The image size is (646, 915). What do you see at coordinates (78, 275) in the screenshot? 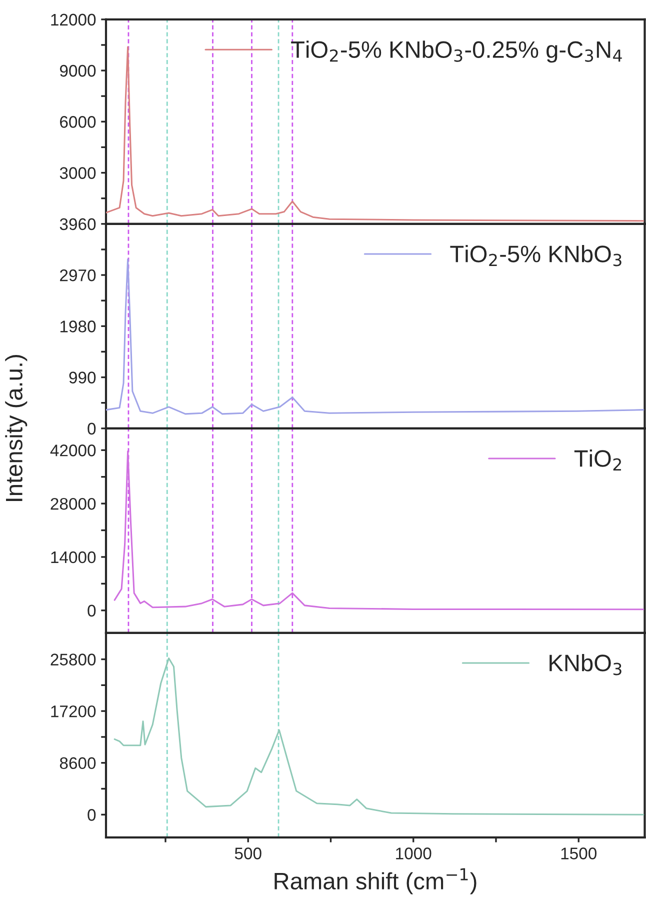
I see `y-tick-label: 2970` at bounding box center [78, 275].